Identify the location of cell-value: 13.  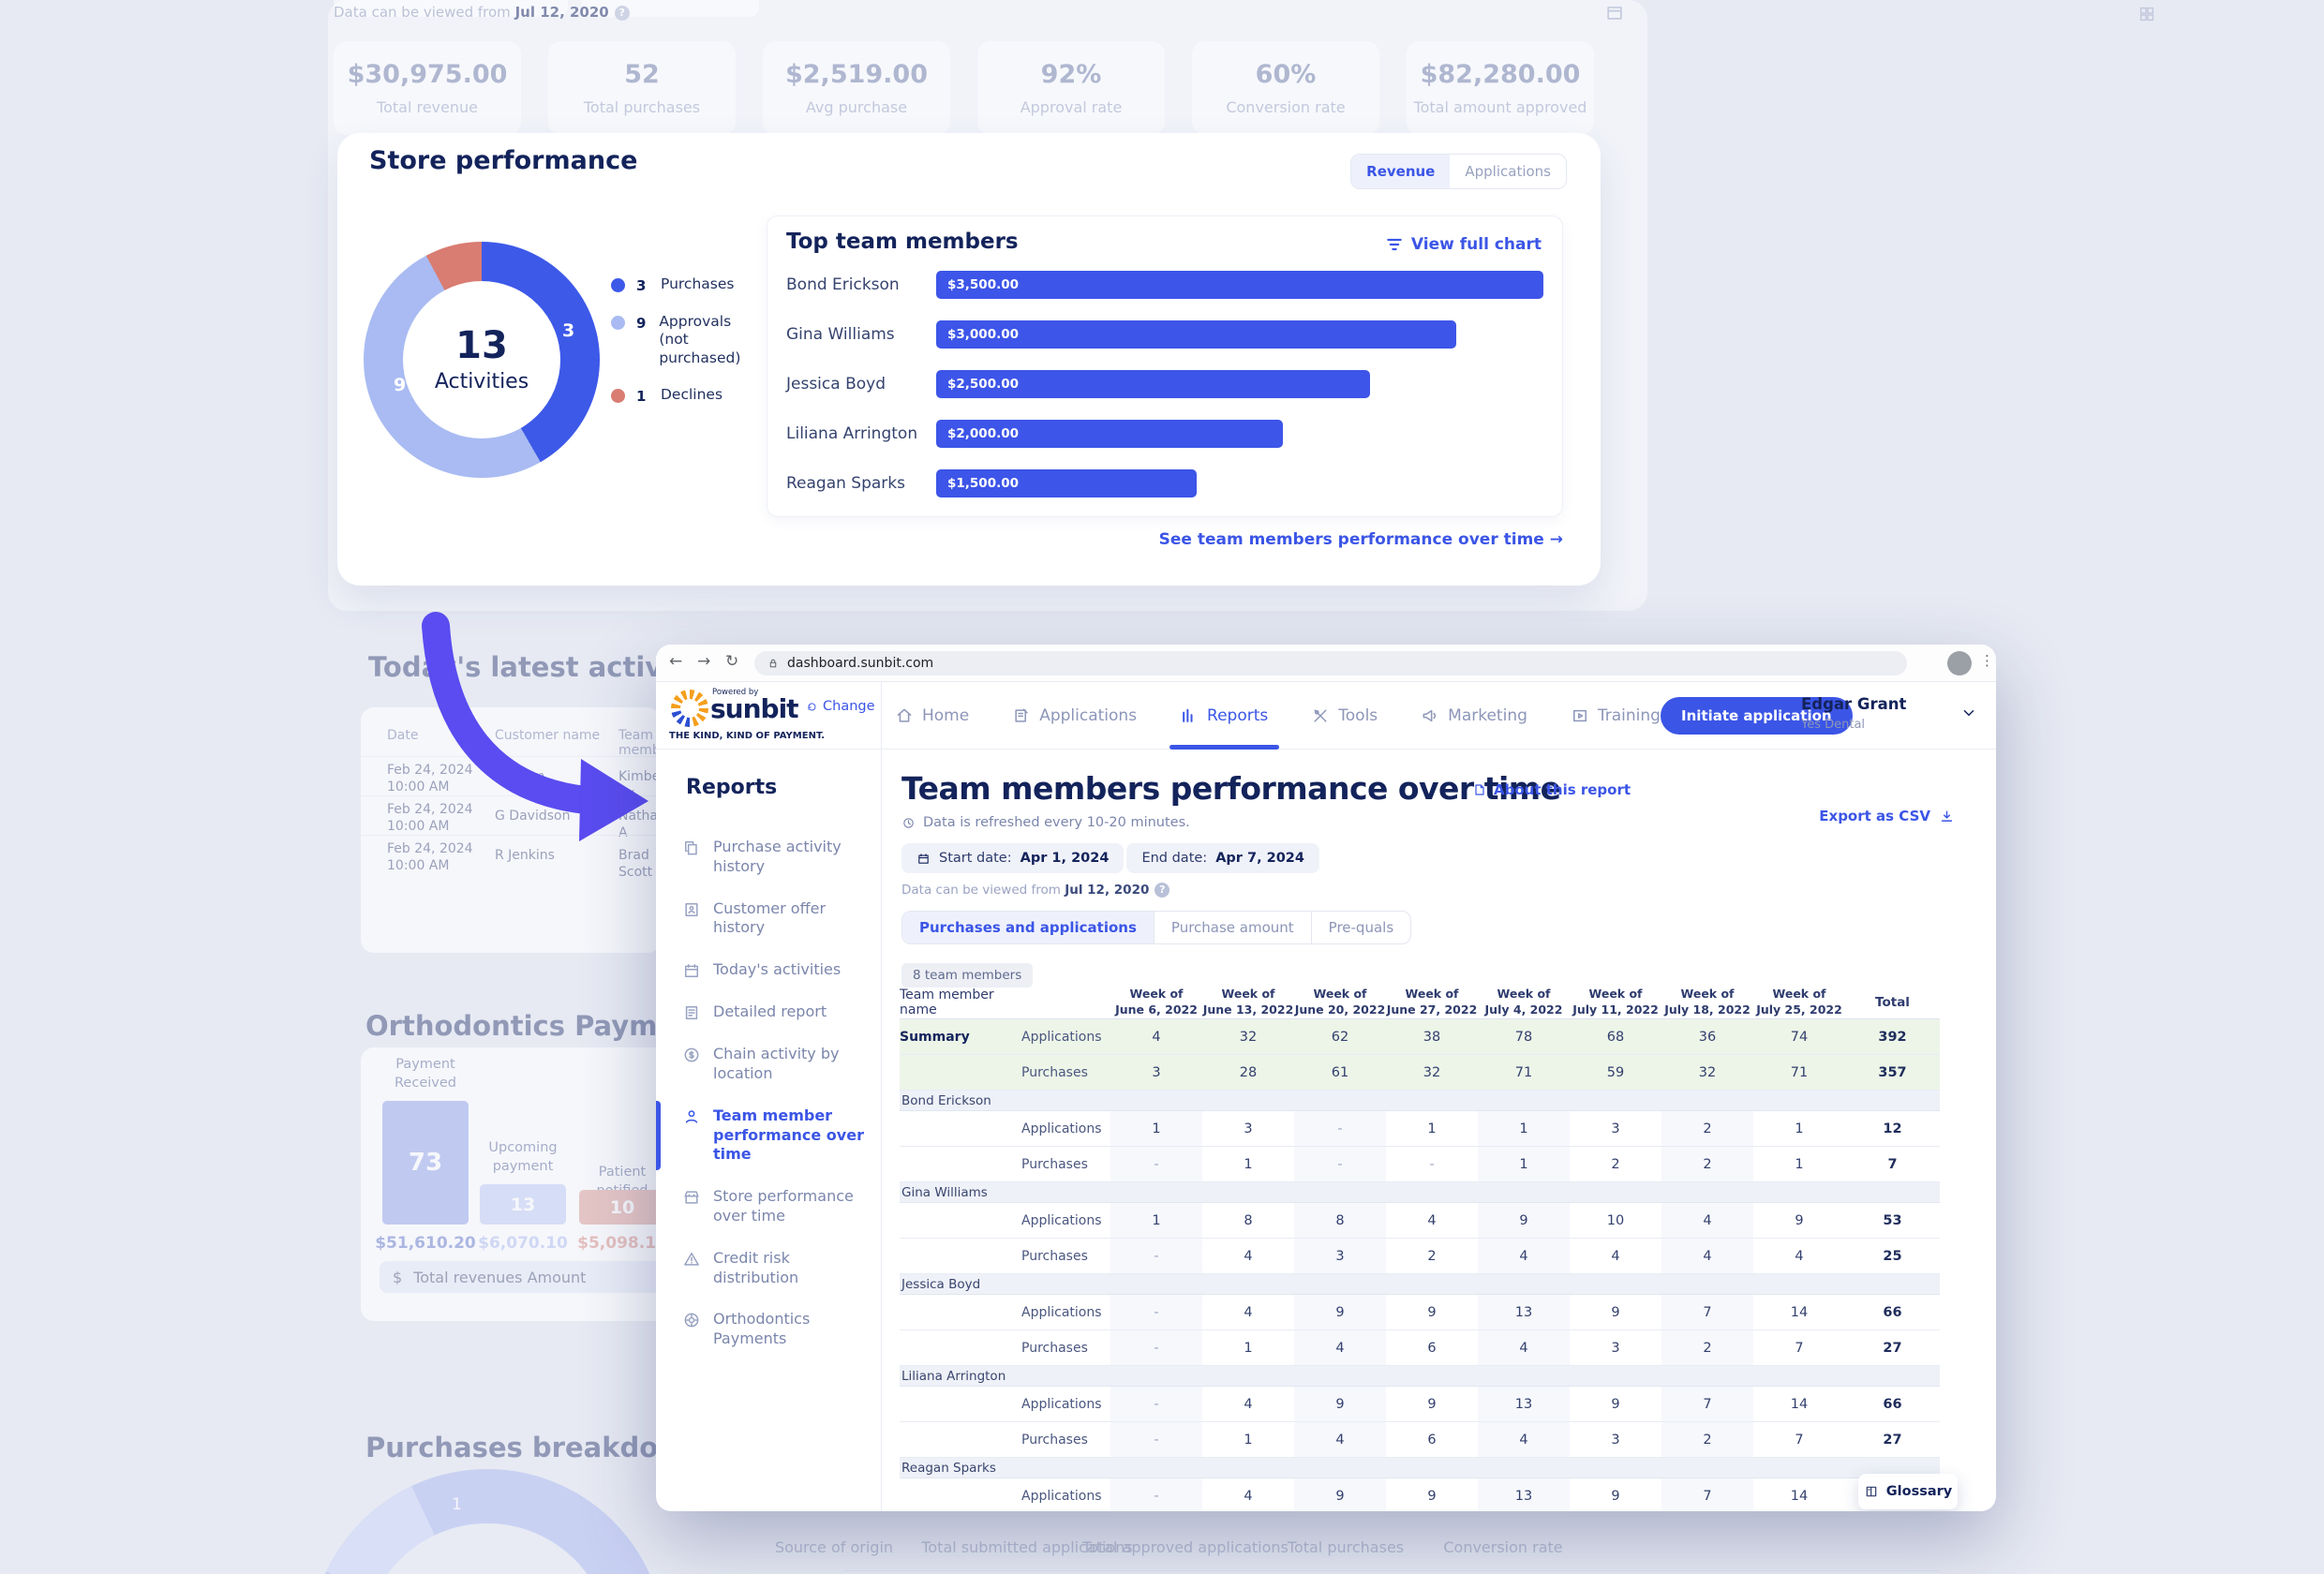
(1524, 1404).